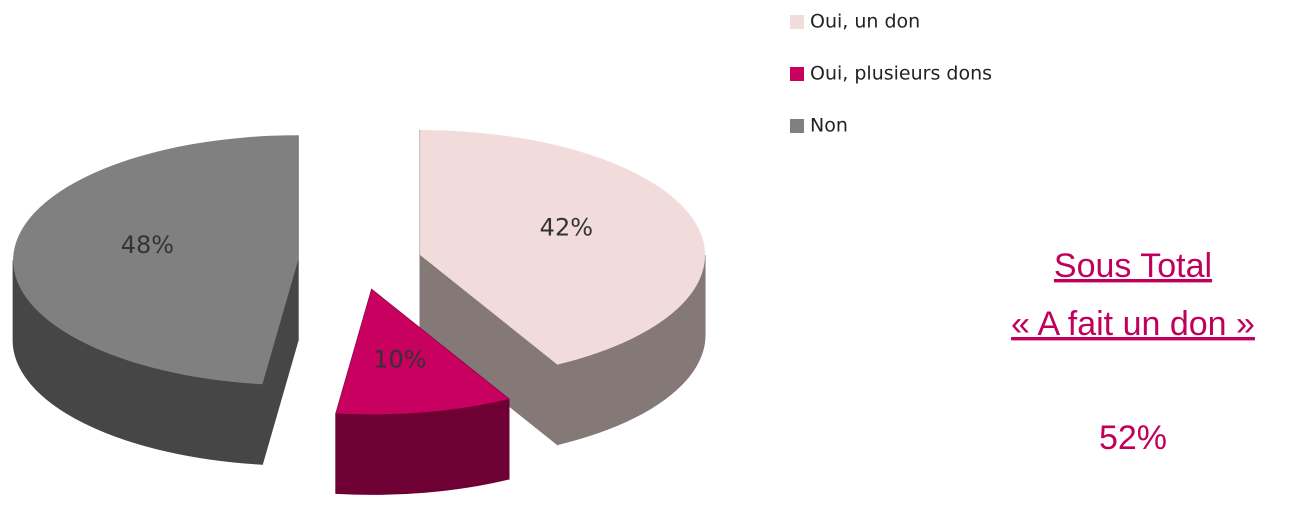 This screenshot has height=507, width=1297. I want to click on legend-label: Oui, plusieurs dons, so click(901, 74).